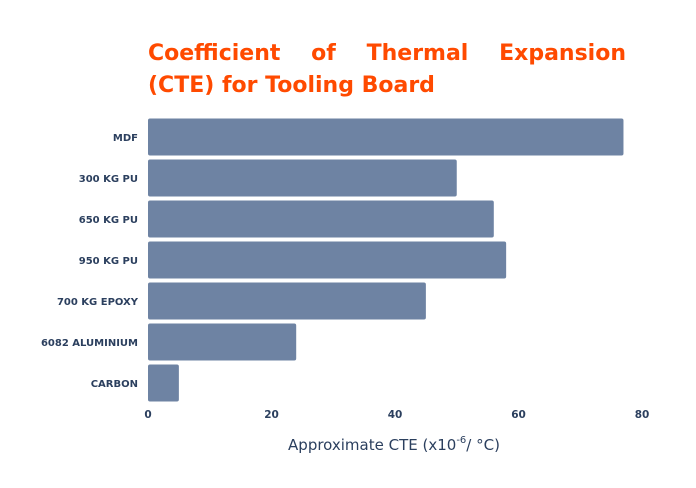  What do you see at coordinates (108, 220) in the screenshot?
I see `category-label: 650 KG PU` at bounding box center [108, 220].